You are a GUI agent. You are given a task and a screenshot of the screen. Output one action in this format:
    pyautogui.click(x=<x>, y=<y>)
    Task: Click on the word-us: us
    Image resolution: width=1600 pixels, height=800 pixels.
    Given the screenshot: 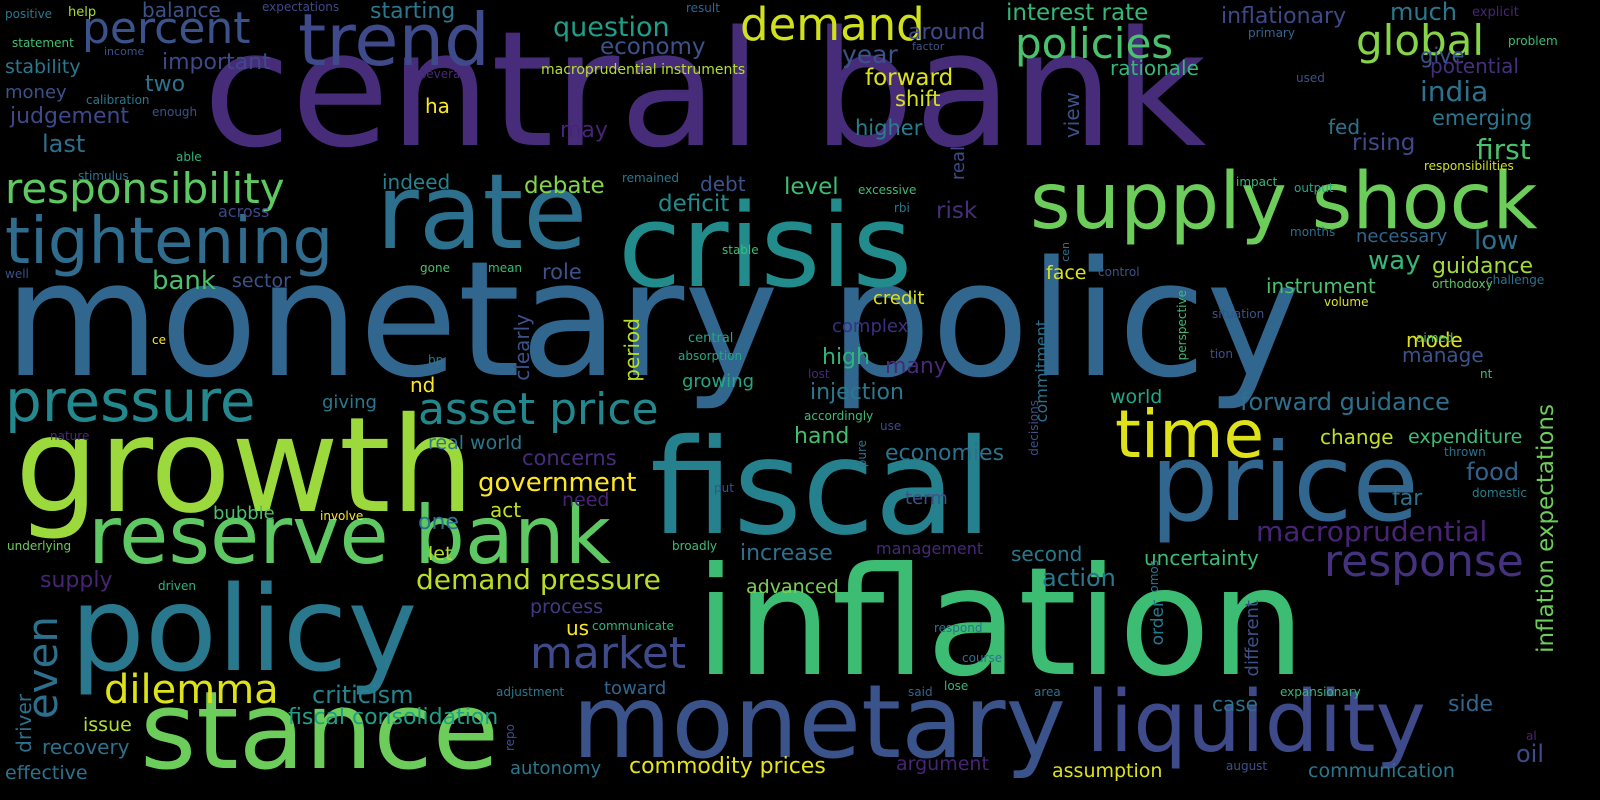 What is the action you would take?
    pyautogui.click(x=578, y=628)
    